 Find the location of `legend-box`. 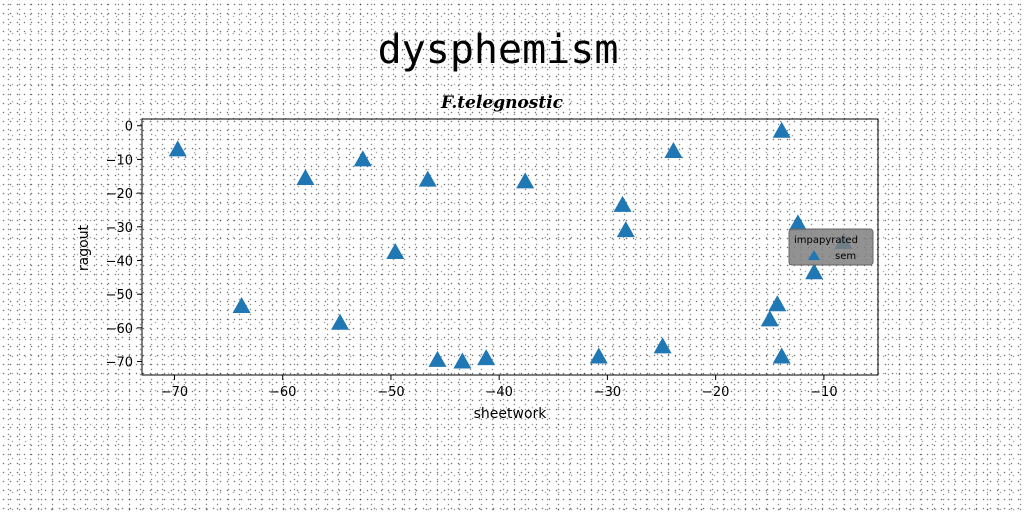

legend-box is located at coordinates (831, 247).